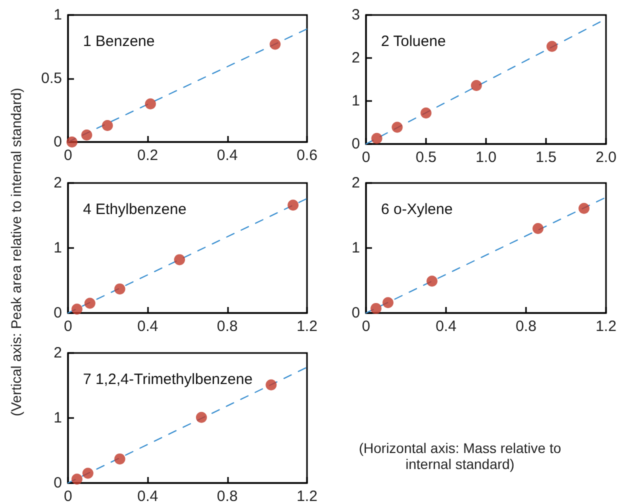 The width and height of the screenshot is (617, 504). I want to click on x-tick-label: 1.0, so click(486, 157).